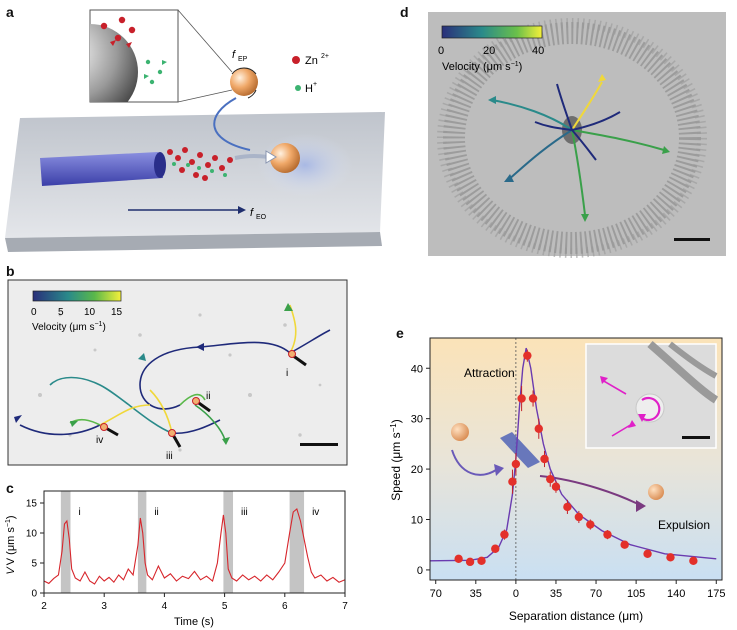  Describe the element at coordinates (169, 456) in the screenshot. I see `event-label-iii: iii` at that location.